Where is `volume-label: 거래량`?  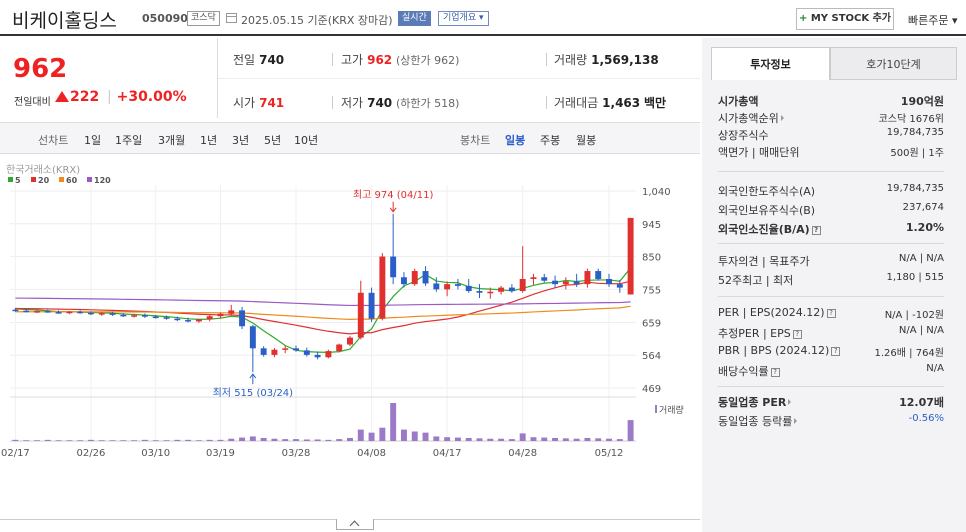
volume-label: 거래량 is located at coordinates (571, 60).